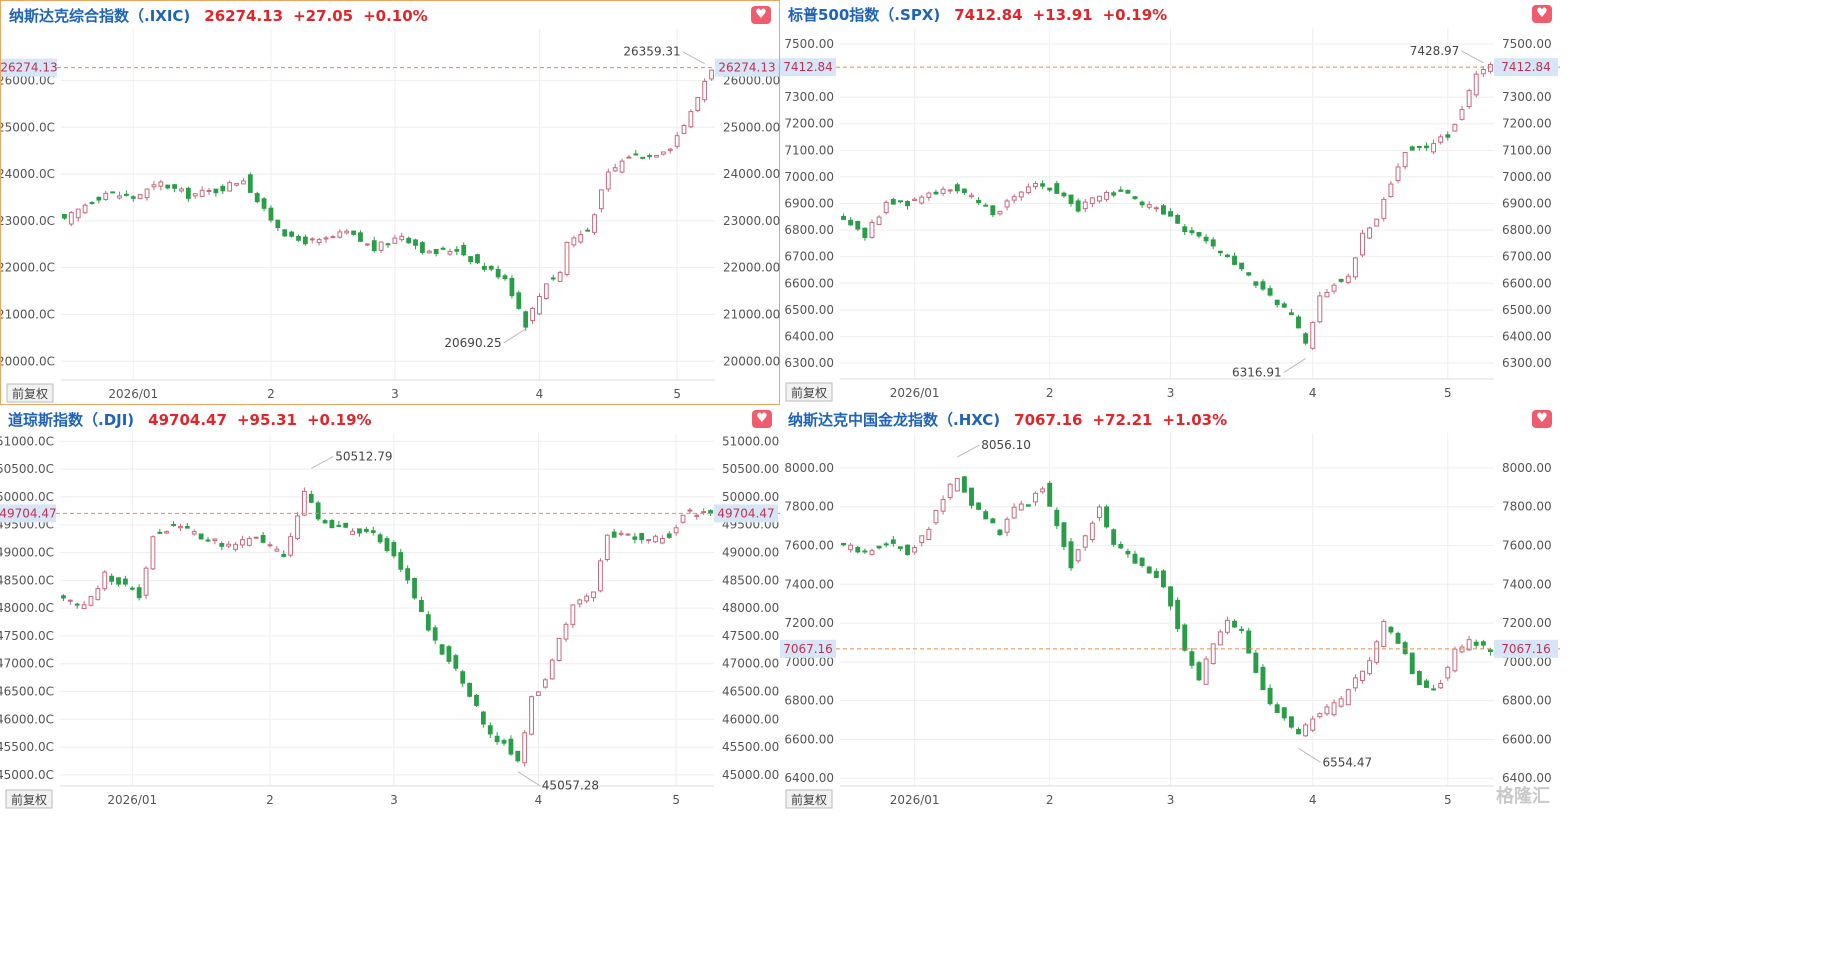 Image resolution: width=1844 pixels, height=960 pixels. What do you see at coordinates (27, 636) in the screenshot?
I see `y-tick-label: 47500.0C` at bounding box center [27, 636].